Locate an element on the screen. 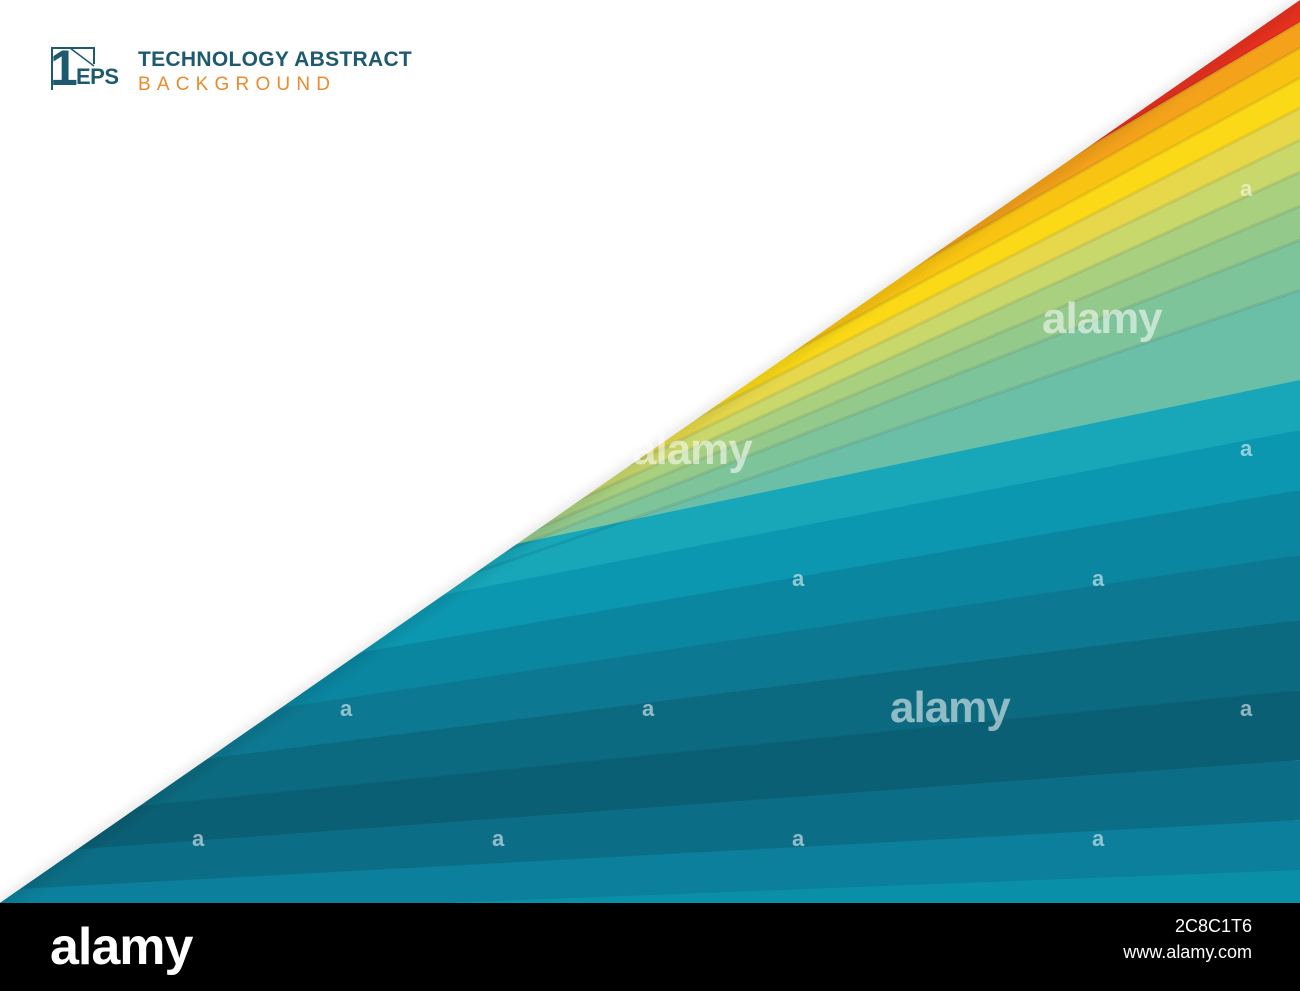 The image size is (1300, 991). logo-format: EPS is located at coordinates (97, 76).